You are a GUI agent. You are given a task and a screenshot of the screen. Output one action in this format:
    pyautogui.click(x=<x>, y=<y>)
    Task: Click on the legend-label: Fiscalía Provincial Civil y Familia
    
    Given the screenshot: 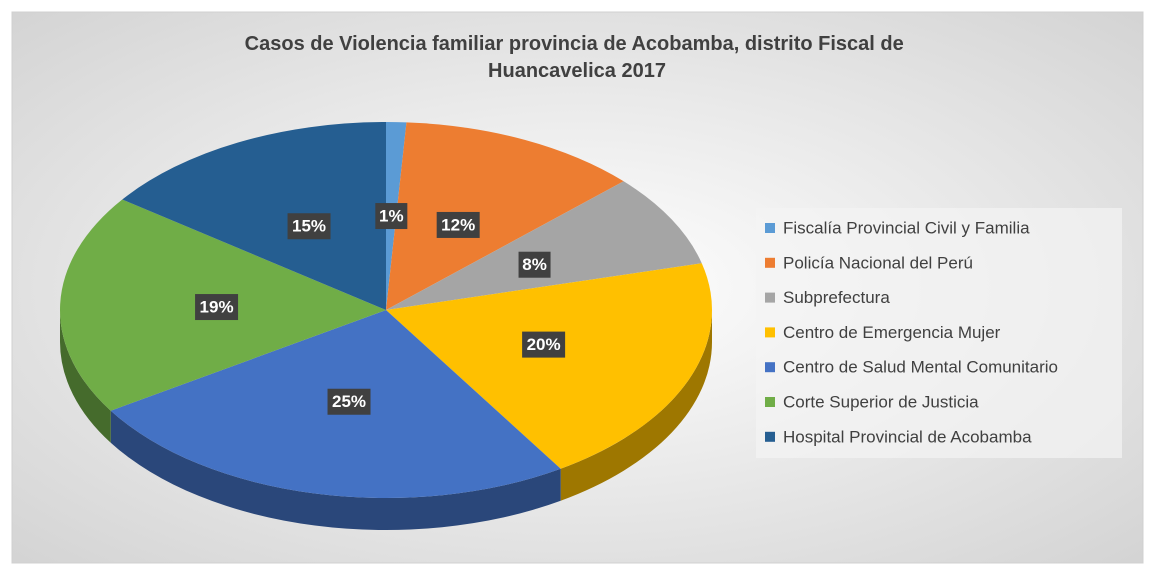 What is the action you would take?
    pyautogui.click(x=906, y=227)
    